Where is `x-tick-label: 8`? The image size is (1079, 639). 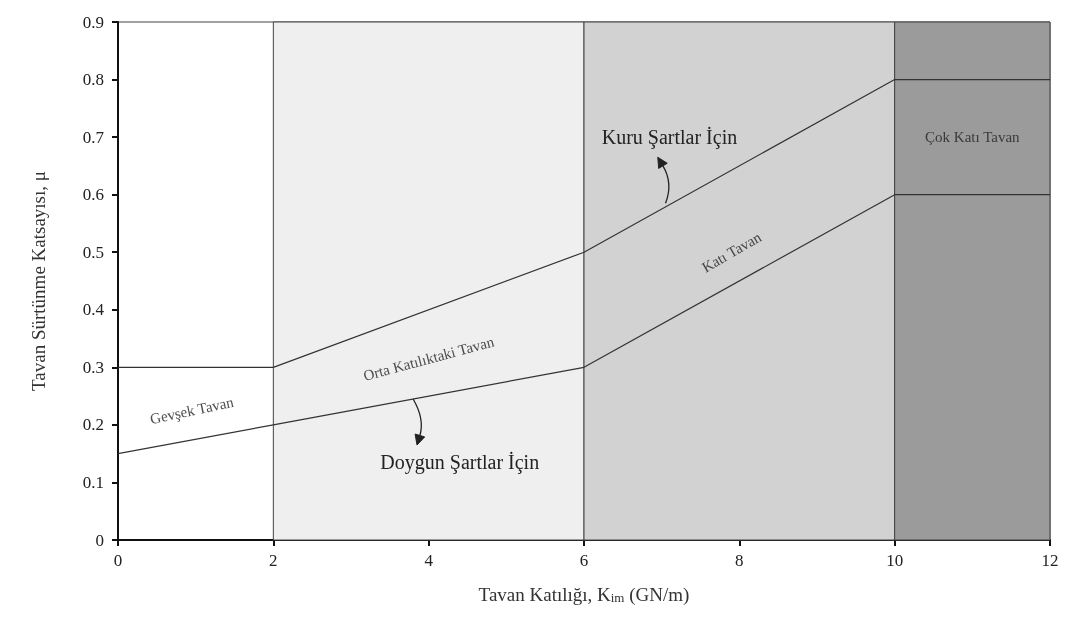
x-tick-label: 8 is located at coordinates (739, 560).